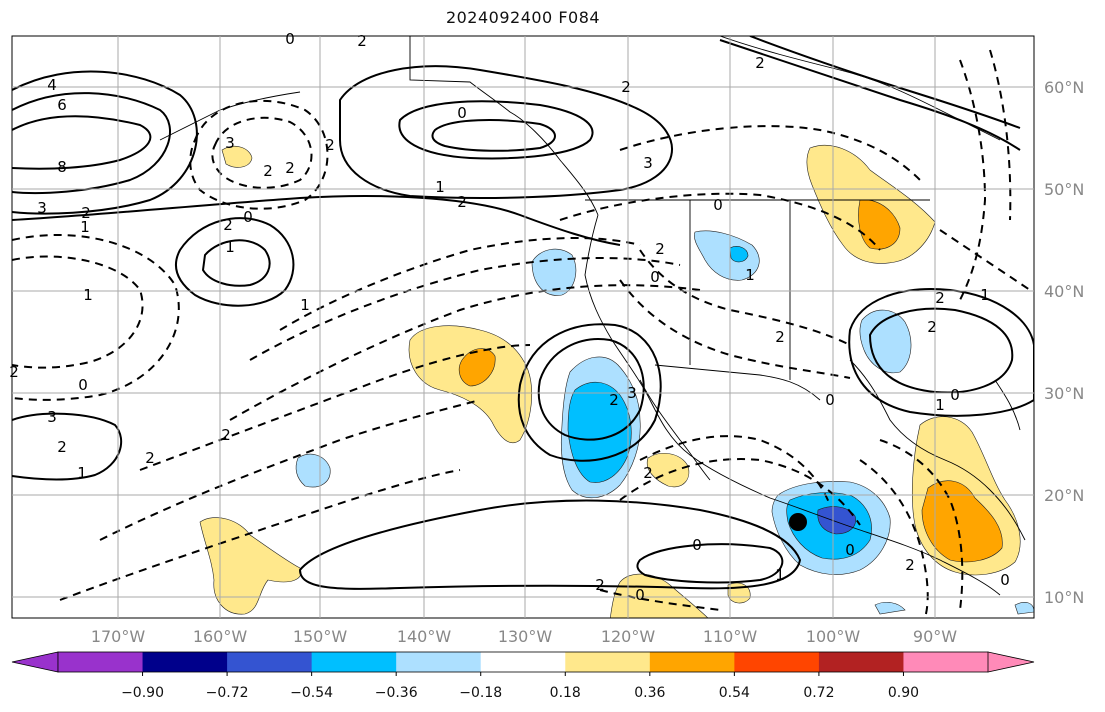 The height and width of the screenshot is (712, 1105). I want to click on contour-solid-mid-pacific, so click(234, 262).